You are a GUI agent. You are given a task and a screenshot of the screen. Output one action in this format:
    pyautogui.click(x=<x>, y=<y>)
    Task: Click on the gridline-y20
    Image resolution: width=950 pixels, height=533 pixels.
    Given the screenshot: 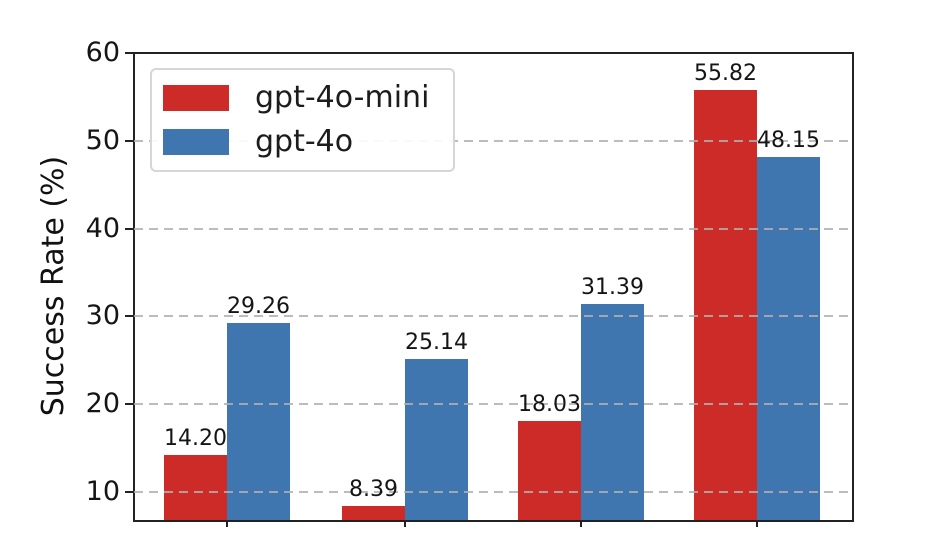 What is the action you would take?
    pyautogui.click(x=493, y=404)
    